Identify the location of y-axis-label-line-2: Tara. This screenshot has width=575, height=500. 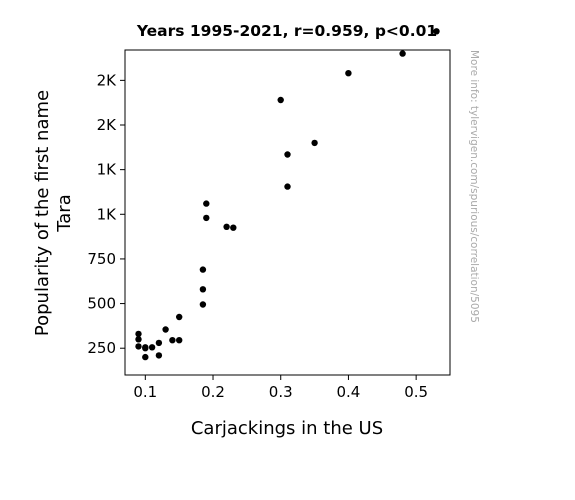
(64, 213).